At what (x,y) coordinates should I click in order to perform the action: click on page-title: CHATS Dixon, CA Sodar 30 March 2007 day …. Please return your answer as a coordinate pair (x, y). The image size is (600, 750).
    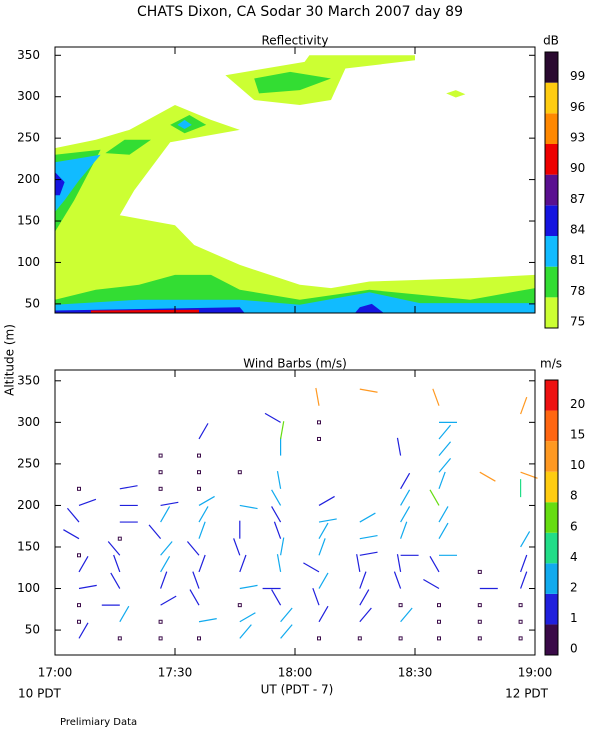
    Looking at the image, I should click on (300, 12).